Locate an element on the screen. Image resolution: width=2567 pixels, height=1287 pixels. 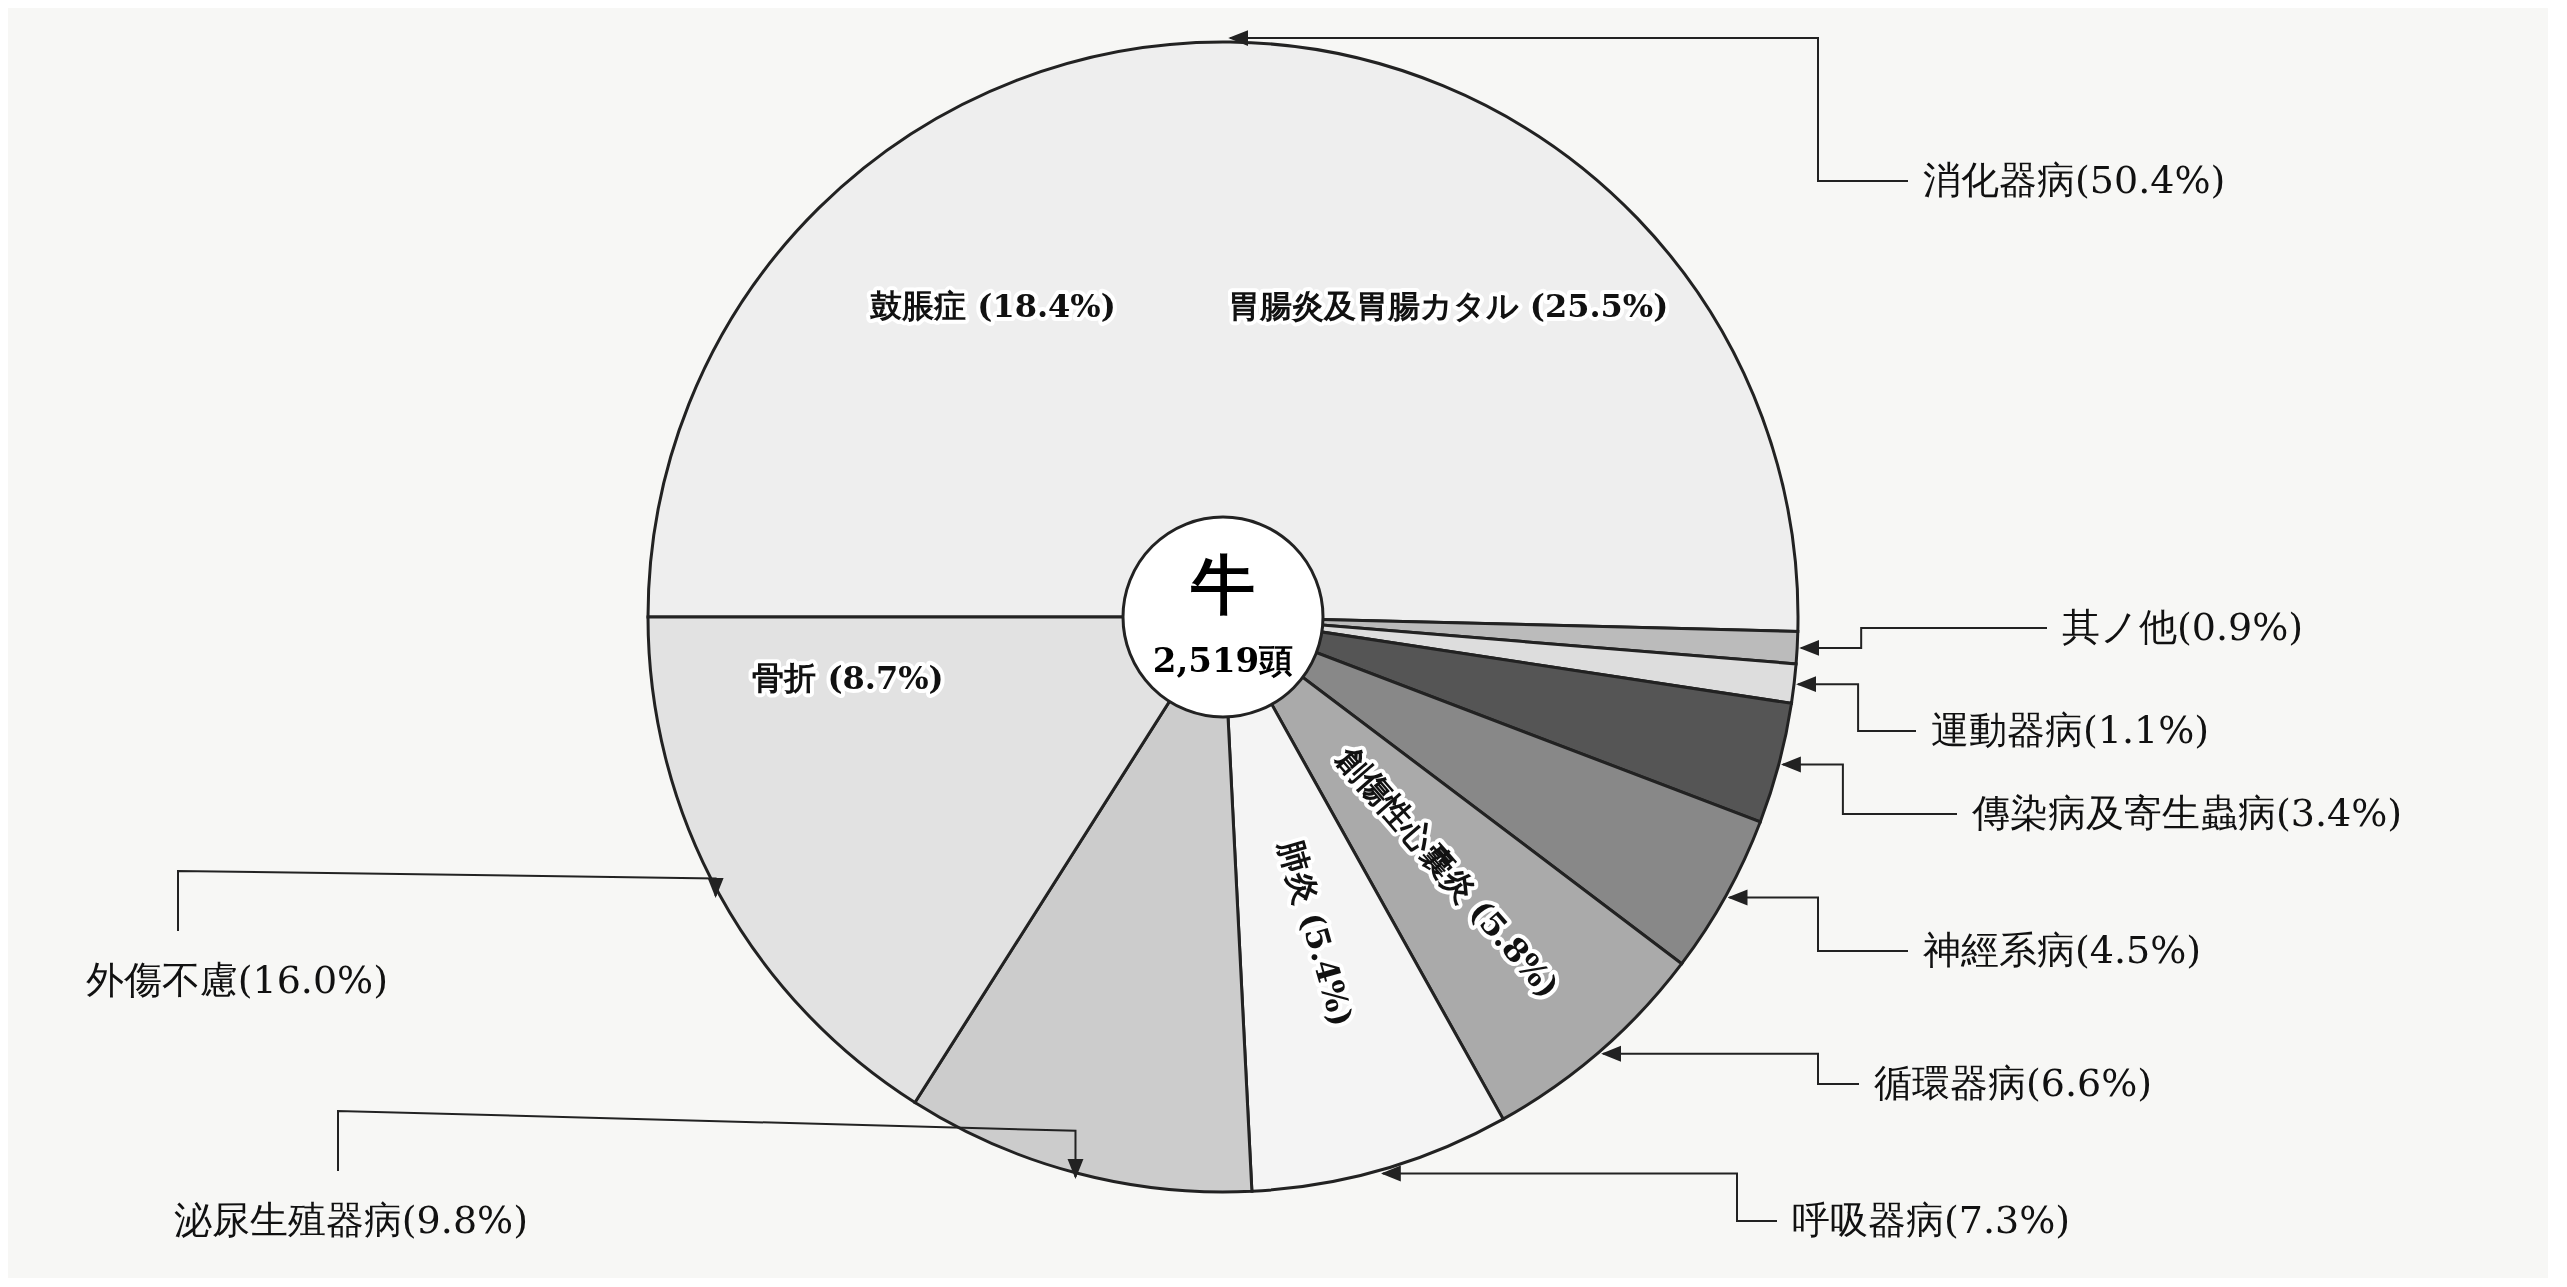
slice-label: 神經系病(4.5%) is located at coordinates (2062, 950).